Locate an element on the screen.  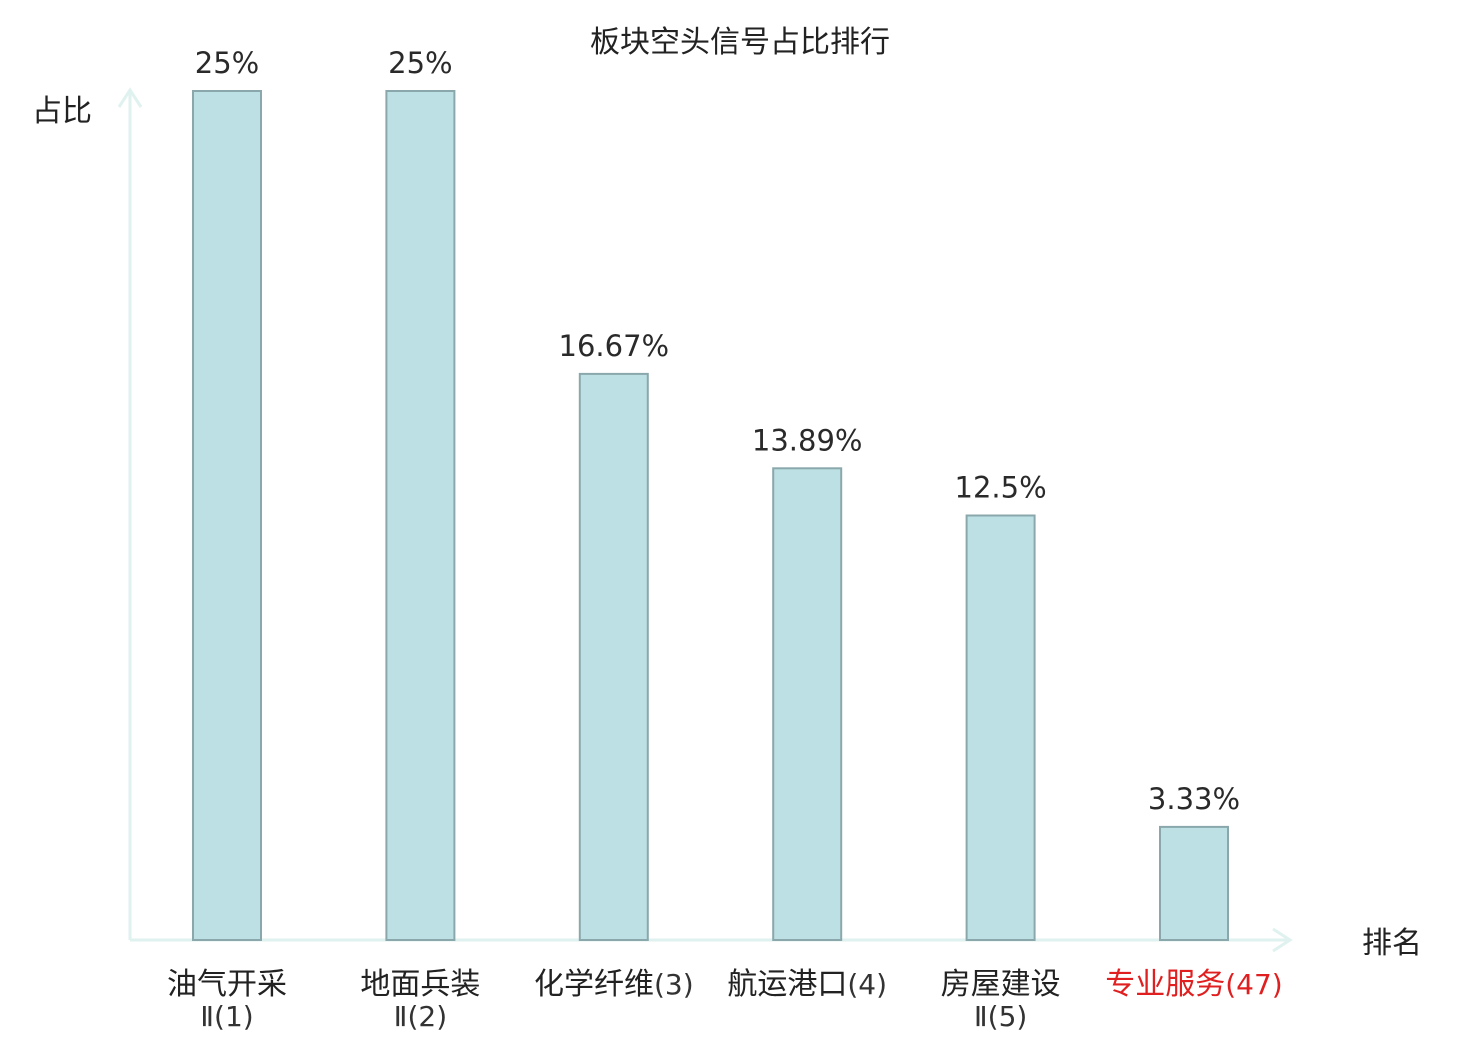
svg-text: 航运港口(4) is located at coordinates (807, 984).